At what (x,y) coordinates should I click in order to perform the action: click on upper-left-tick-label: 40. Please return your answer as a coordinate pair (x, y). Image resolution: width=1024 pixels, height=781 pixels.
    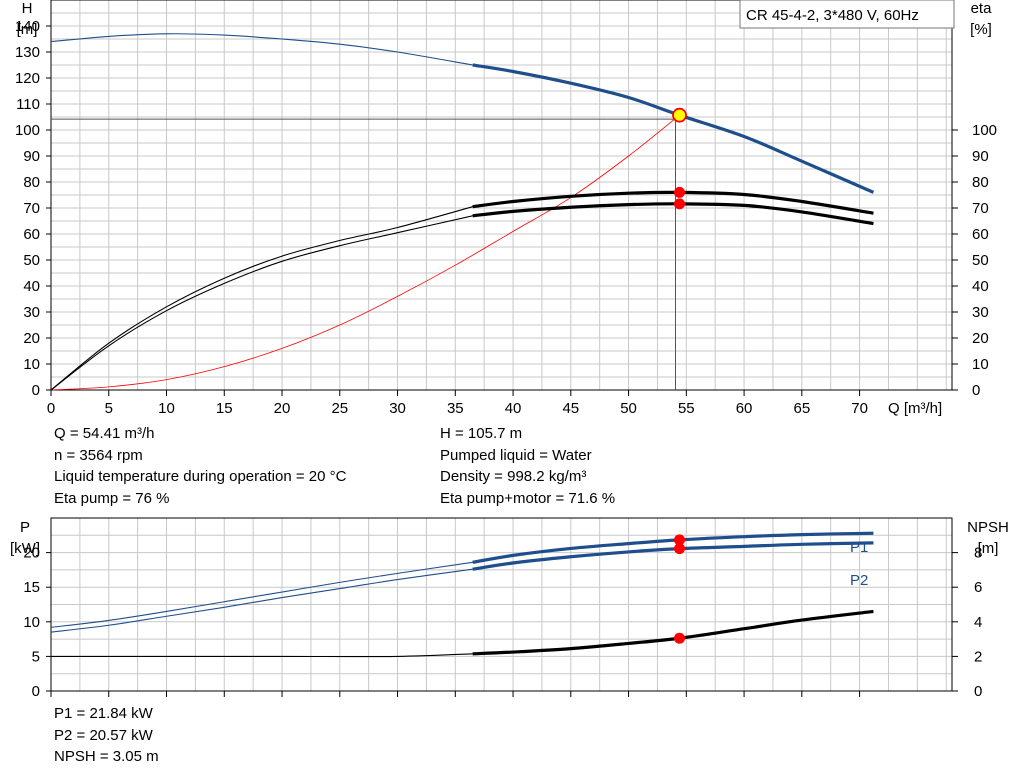
    Looking at the image, I should click on (31, 286).